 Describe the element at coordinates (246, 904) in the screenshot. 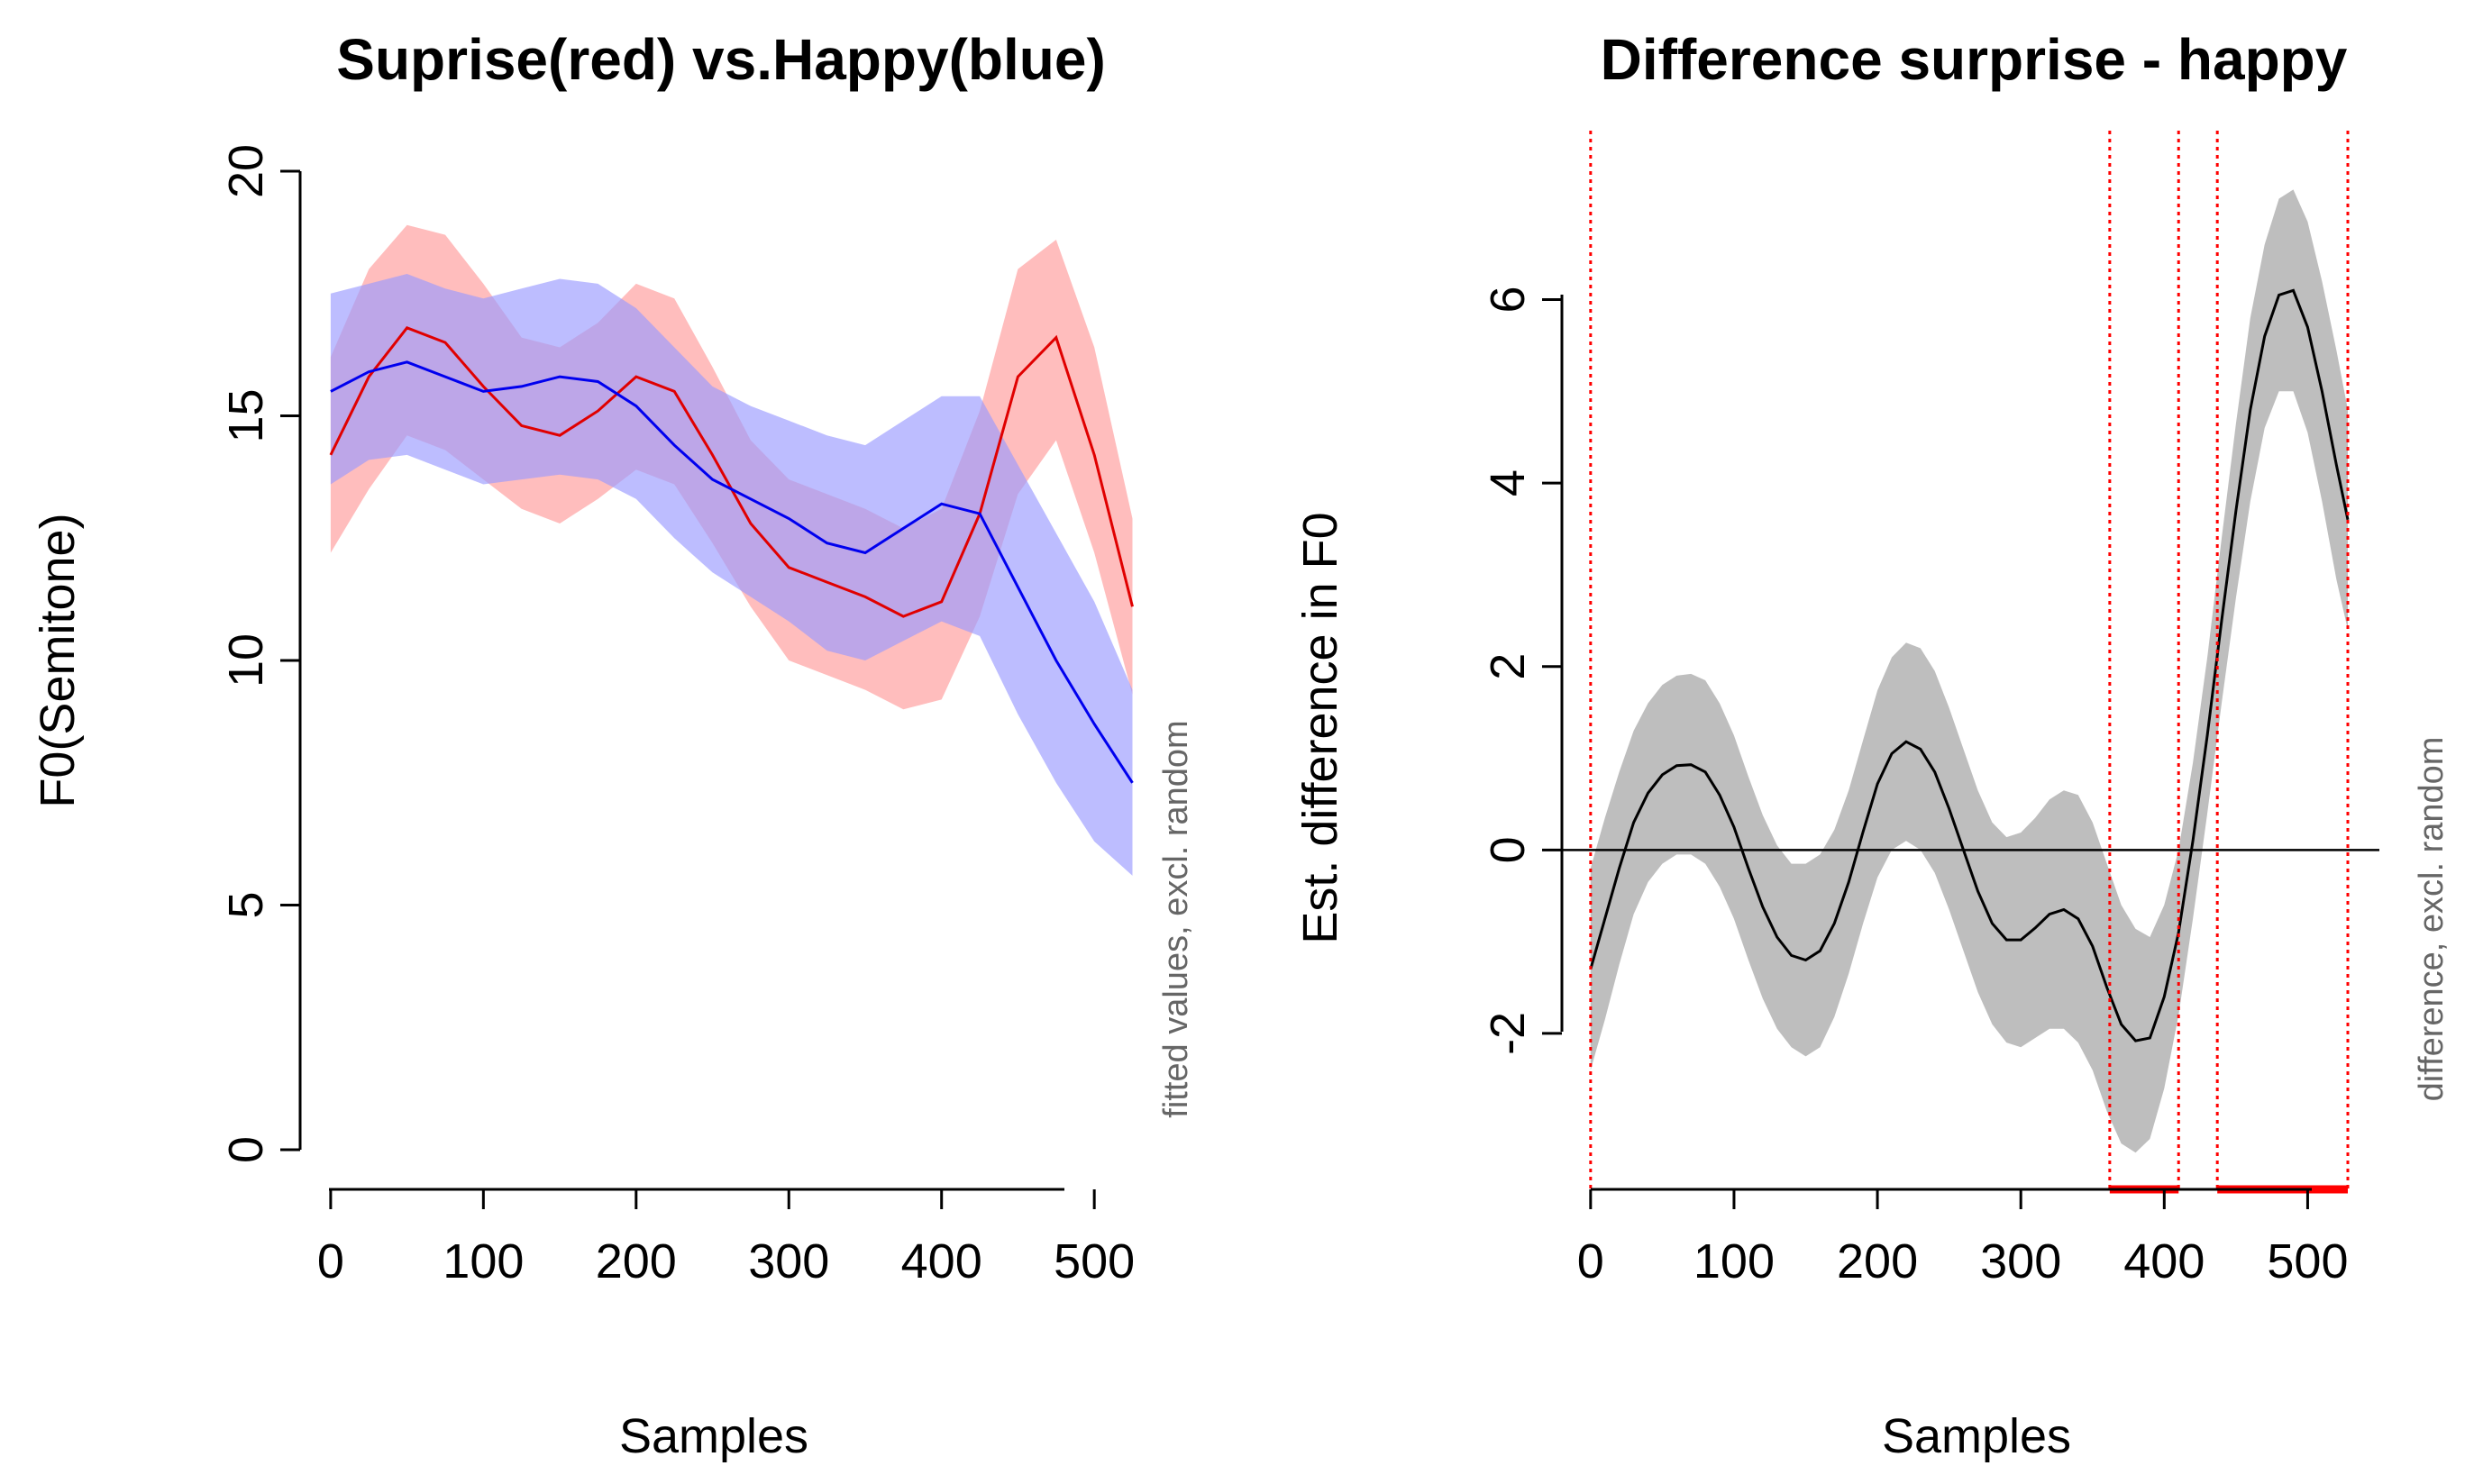

I see `y-tick-label: 5` at that location.